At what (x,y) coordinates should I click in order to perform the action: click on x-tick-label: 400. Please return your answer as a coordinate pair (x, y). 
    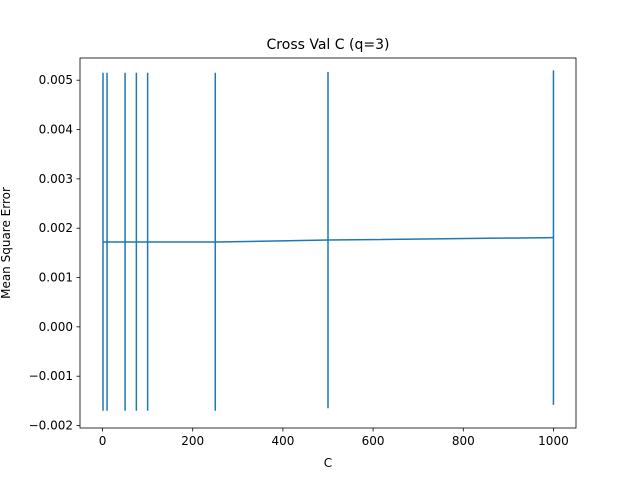
    Looking at the image, I should click on (282, 441).